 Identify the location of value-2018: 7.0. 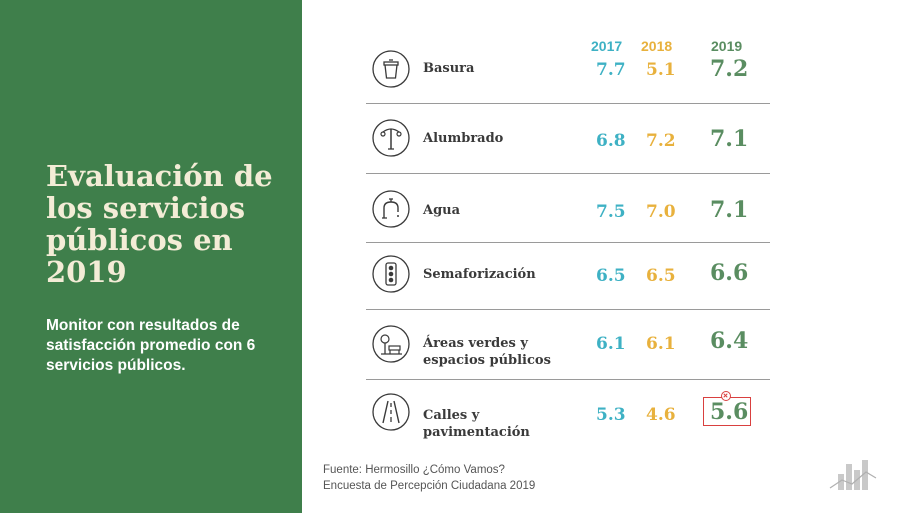
(661, 212).